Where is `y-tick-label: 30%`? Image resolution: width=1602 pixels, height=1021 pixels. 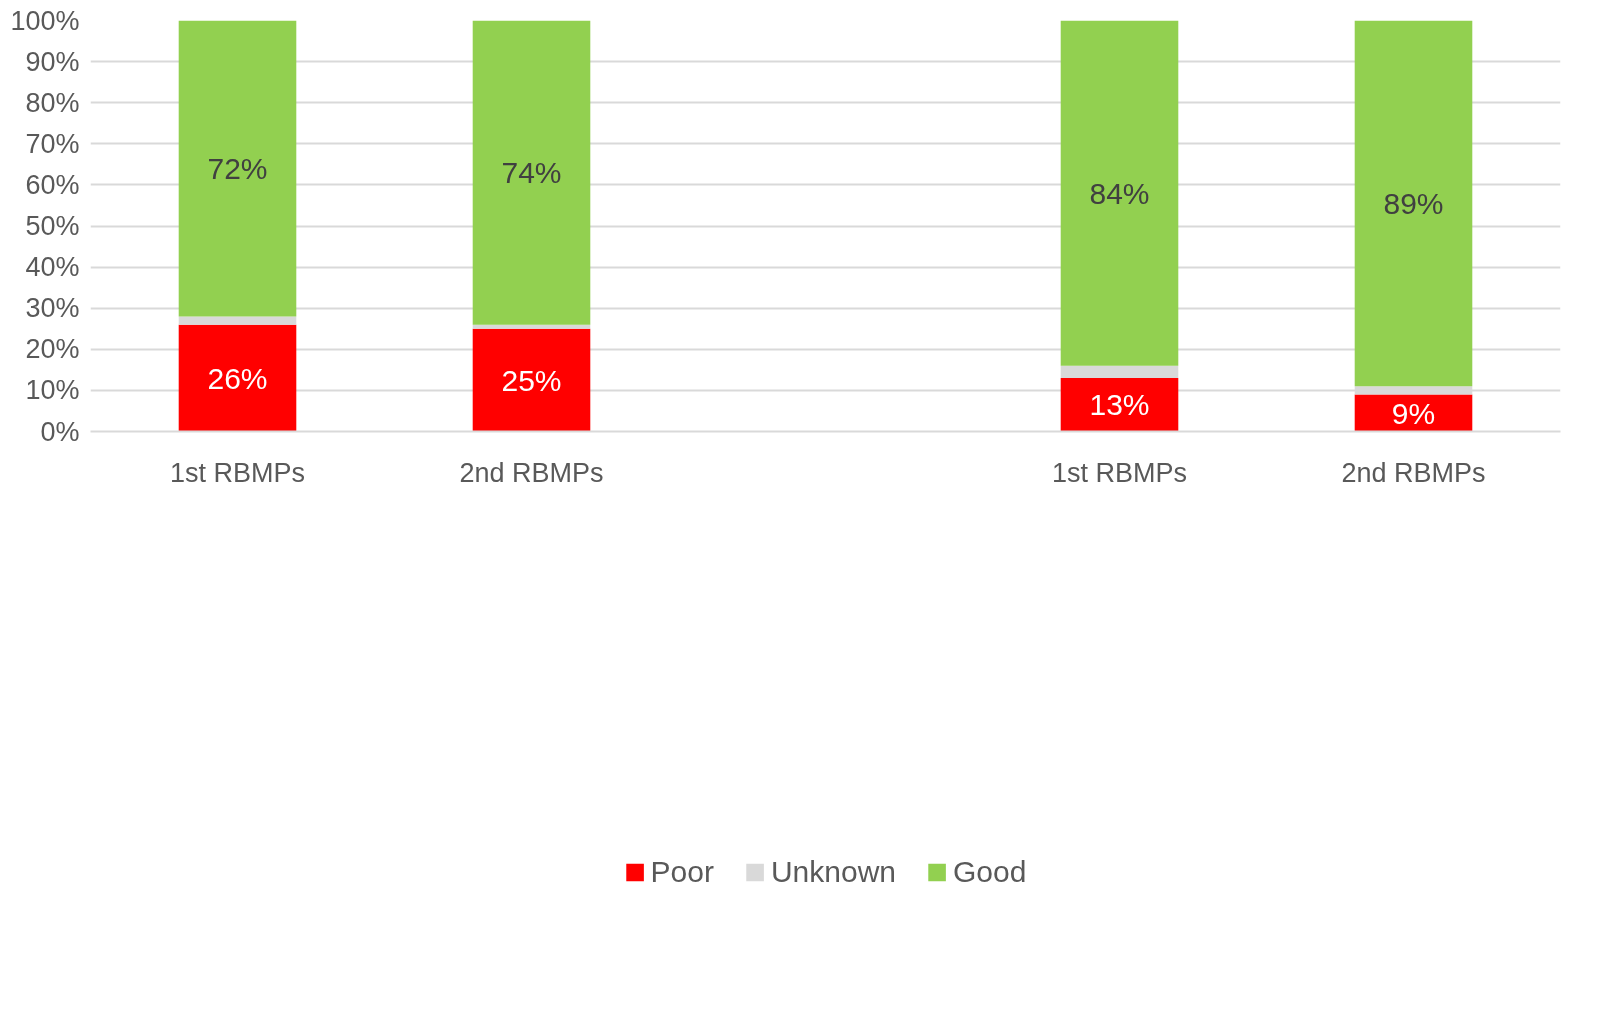
y-tick-label: 30% is located at coordinates (52, 308).